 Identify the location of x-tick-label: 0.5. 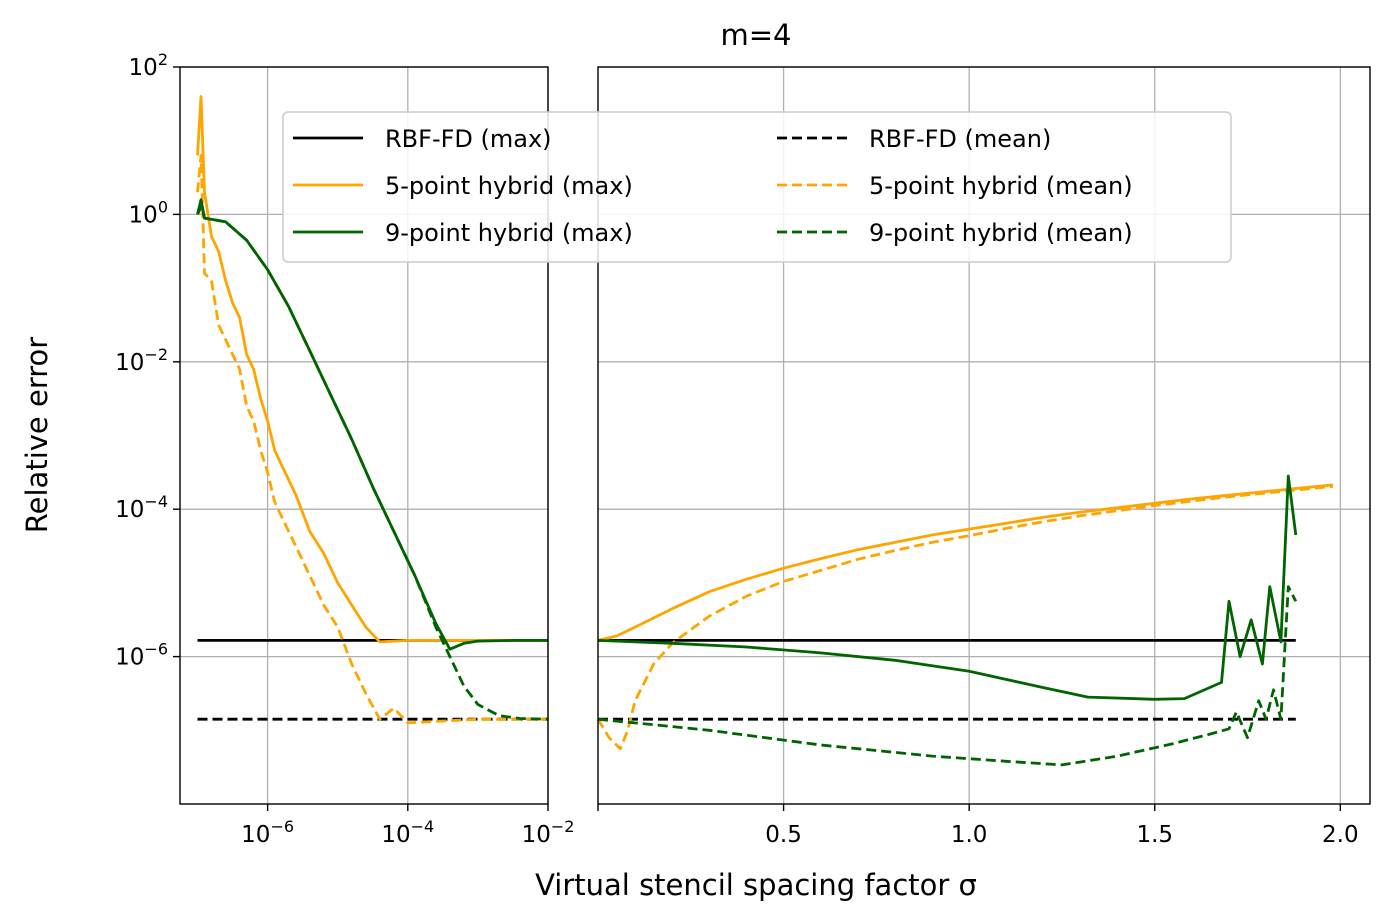
(783, 835).